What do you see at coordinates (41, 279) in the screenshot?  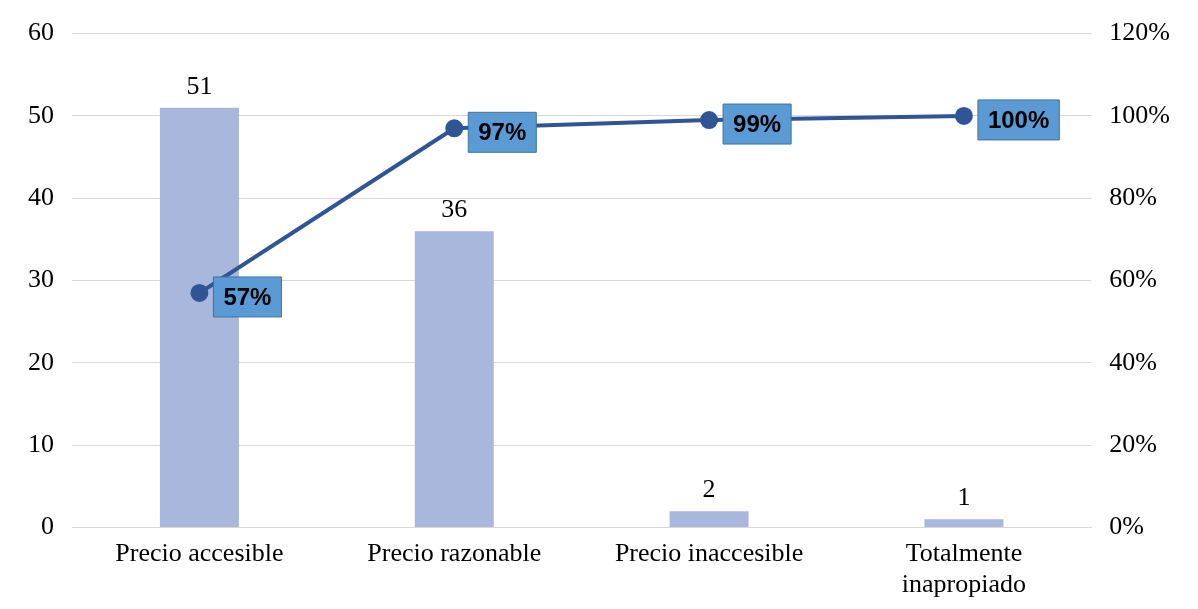 I see `y-tick-label: 30` at bounding box center [41, 279].